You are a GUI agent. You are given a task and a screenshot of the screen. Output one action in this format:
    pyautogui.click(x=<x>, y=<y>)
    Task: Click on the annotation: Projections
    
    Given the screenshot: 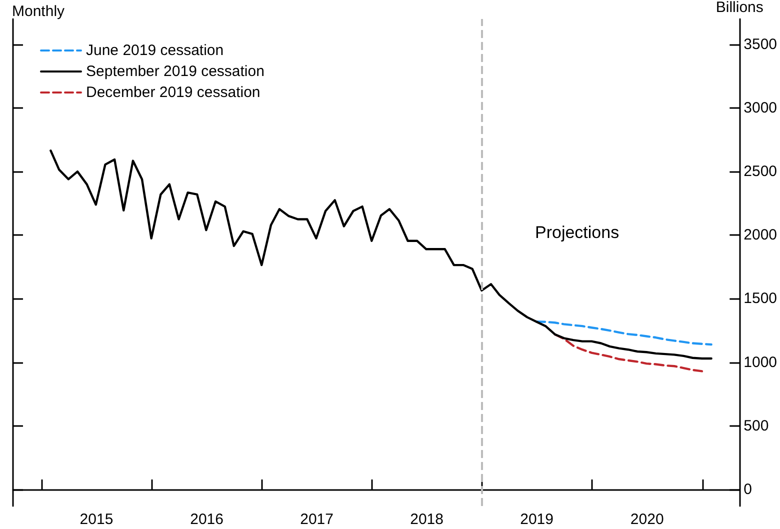 What is the action you would take?
    pyautogui.click(x=577, y=232)
    